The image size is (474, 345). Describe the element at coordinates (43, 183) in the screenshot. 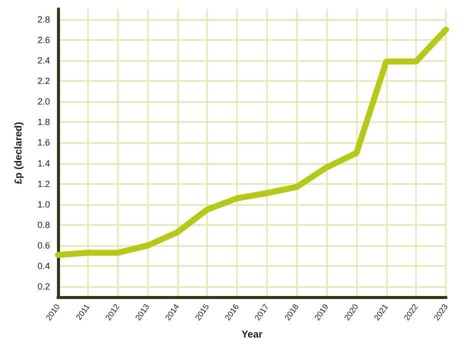

I see `y-tick-label: 1.2` at that location.